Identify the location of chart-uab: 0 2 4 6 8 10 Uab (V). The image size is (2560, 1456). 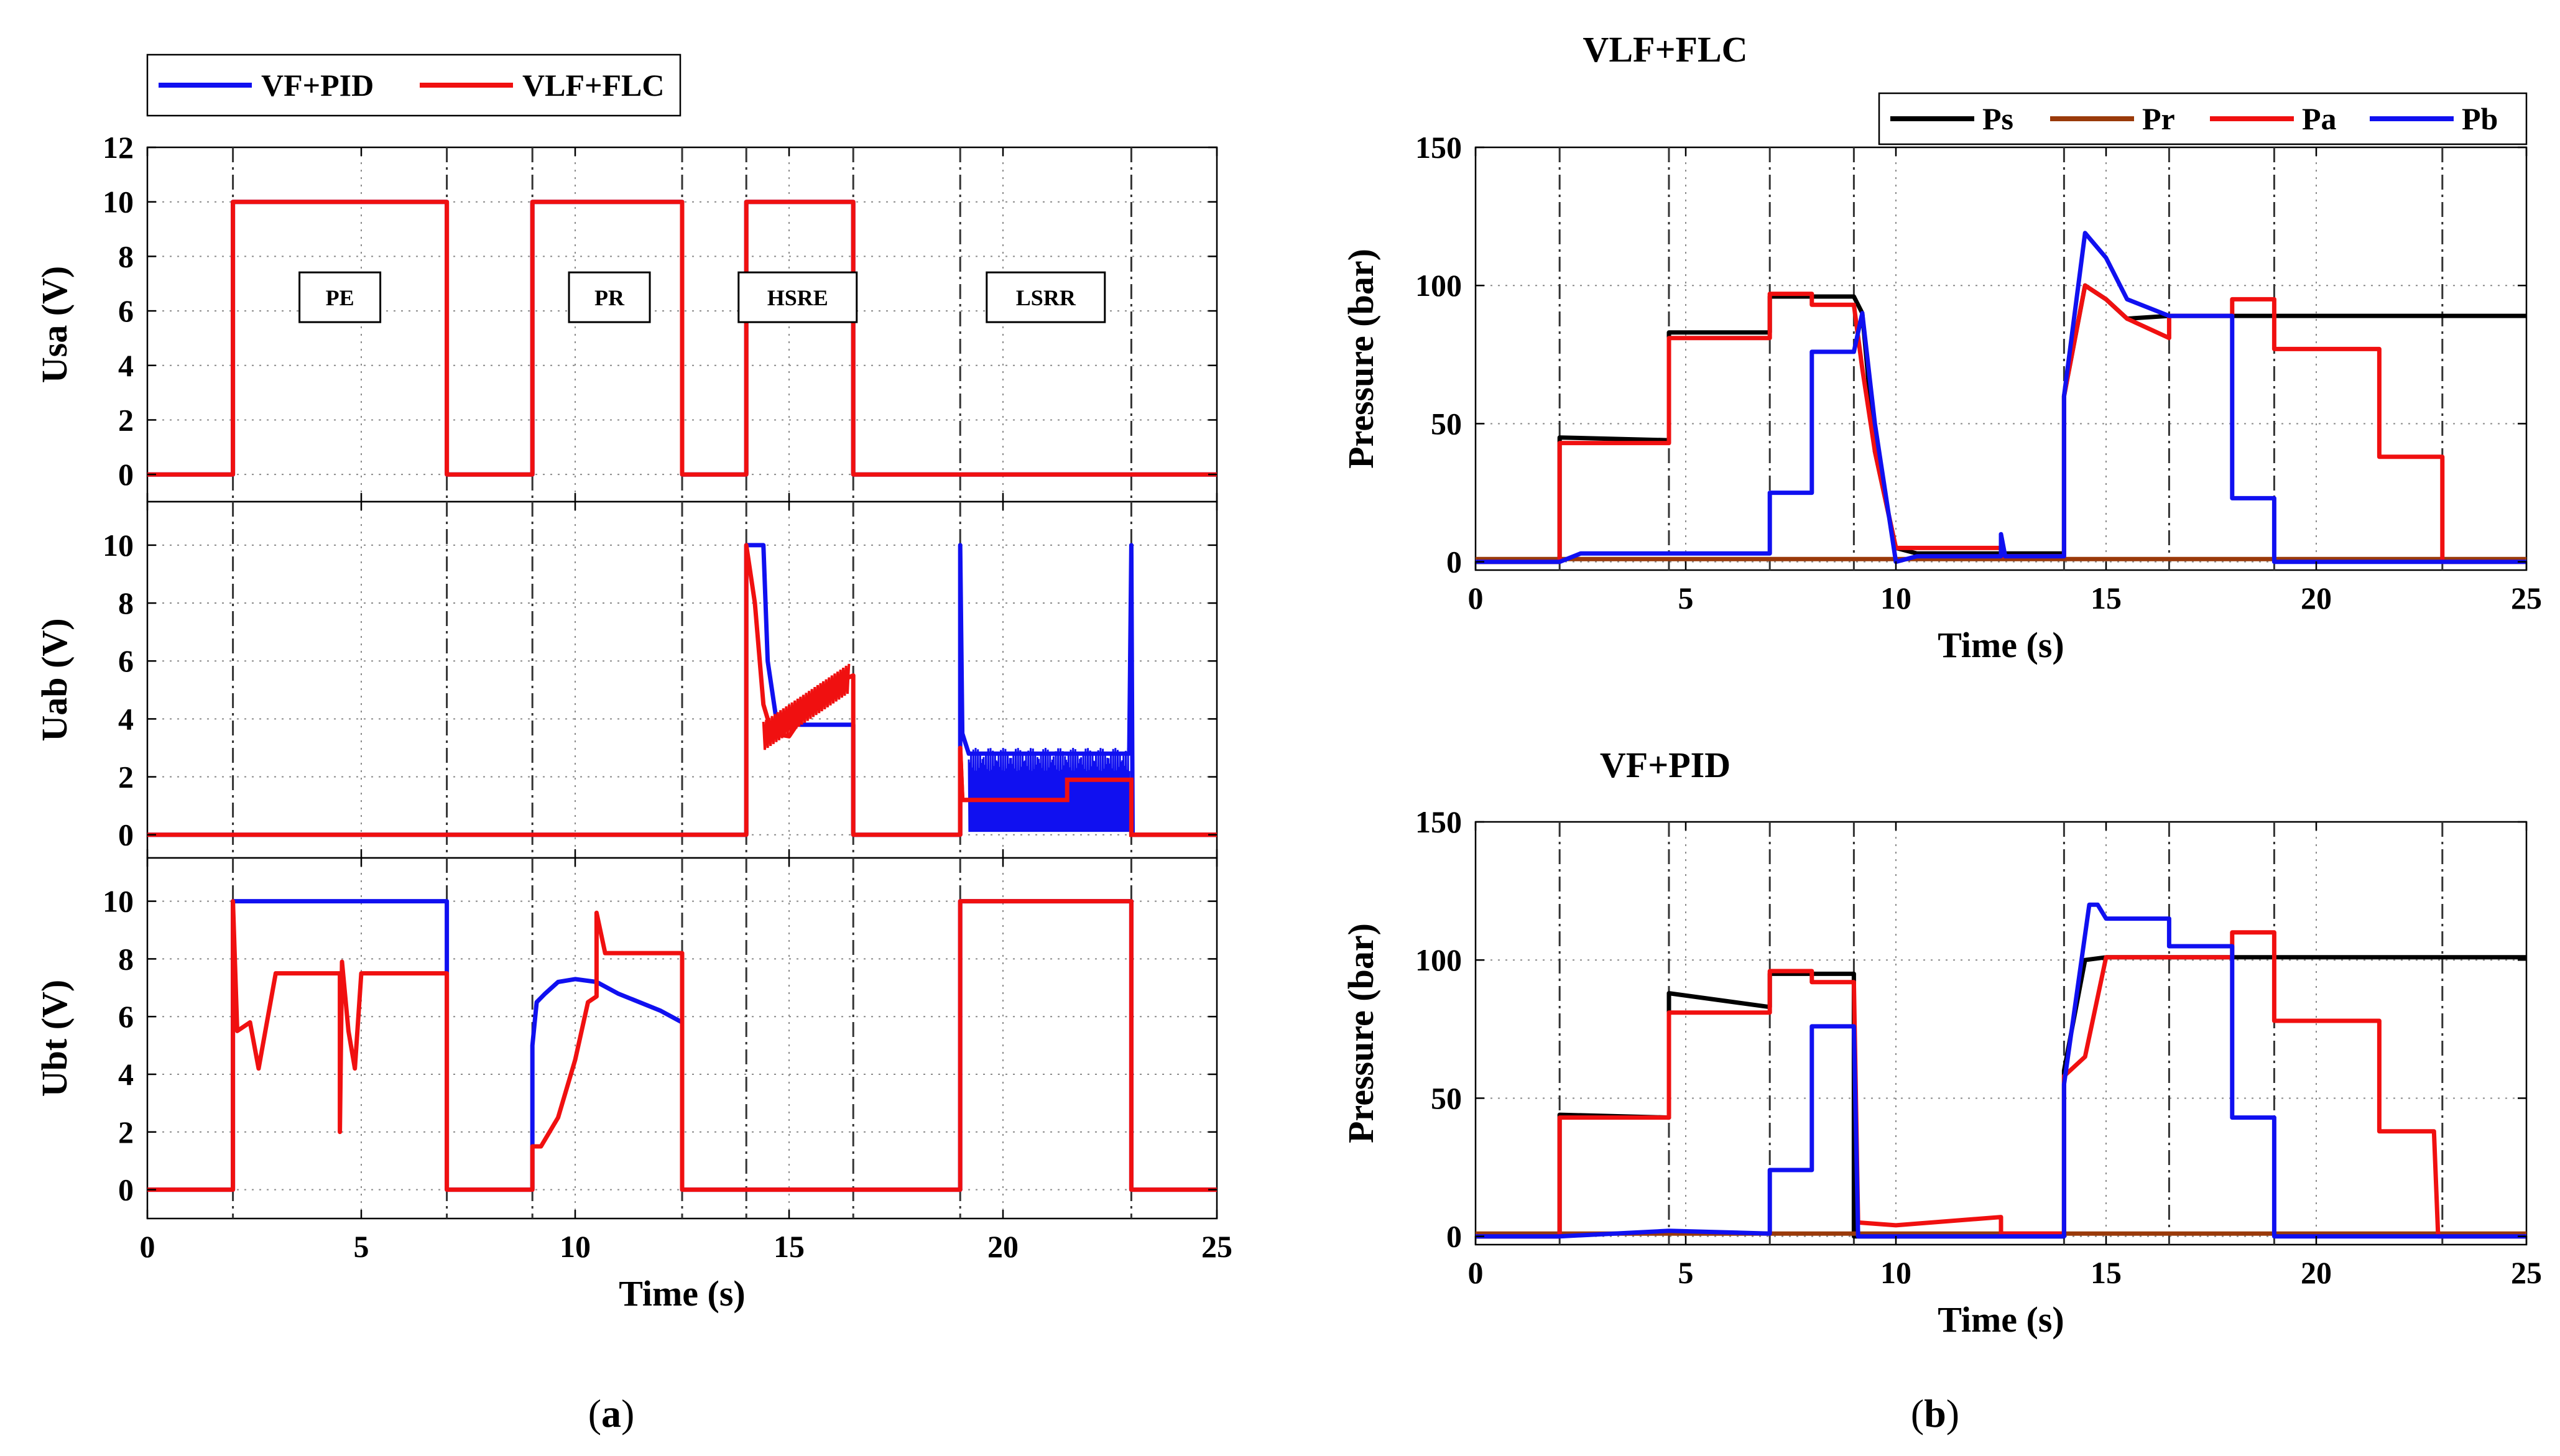
(626, 679).